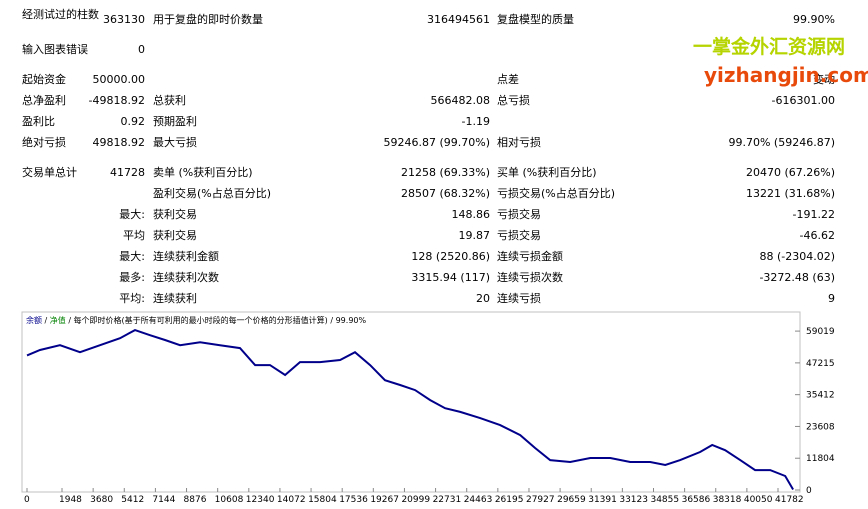 The width and height of the screenshot is (868, 509). I want to click on watermark: yizhangjin.com, so click(786, 75).